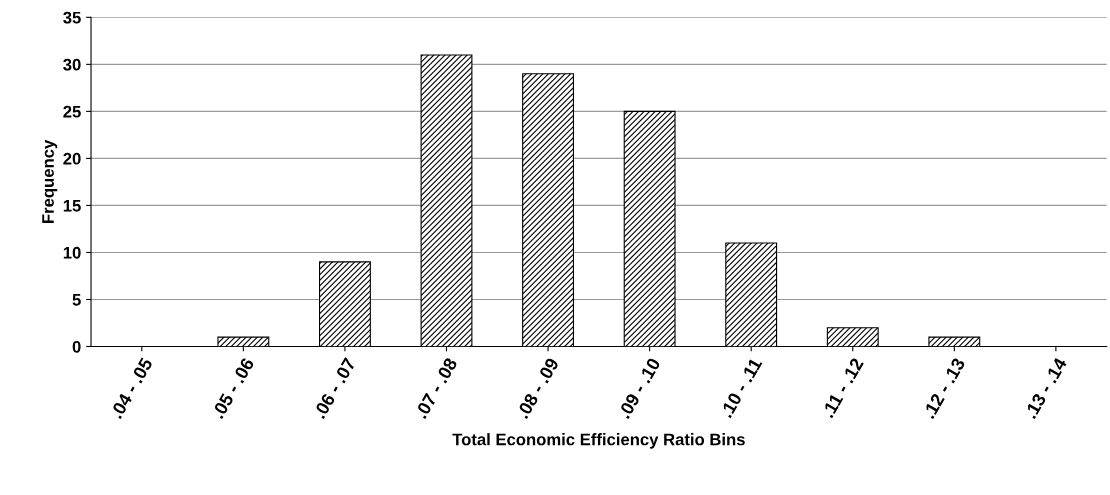  What do you see at coordinates (50, 181) in the screenshot?
I see `y-axis-title: Frequency` at bounding box center [50, 181].